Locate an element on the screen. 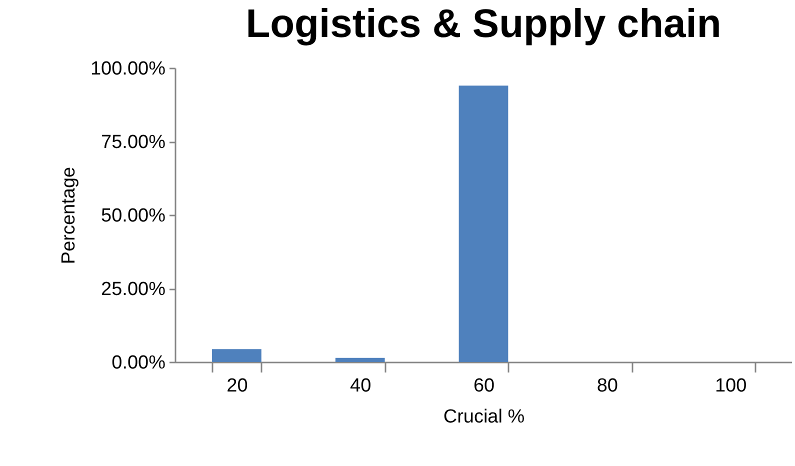 This screenshot has height=466, width=795. x-axis-title: Crucial % is located at coordinates (484, 417).